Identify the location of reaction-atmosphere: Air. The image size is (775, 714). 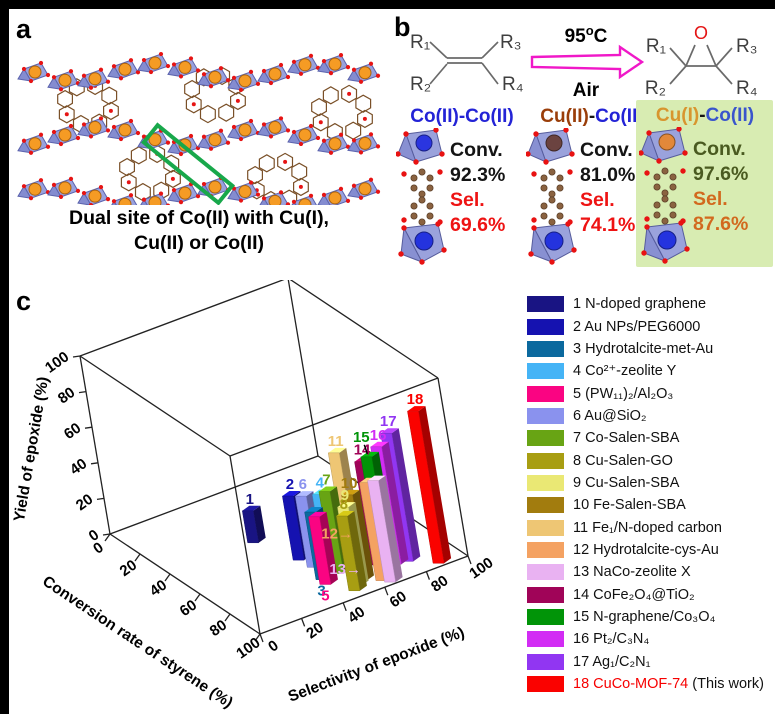
(586, 90).